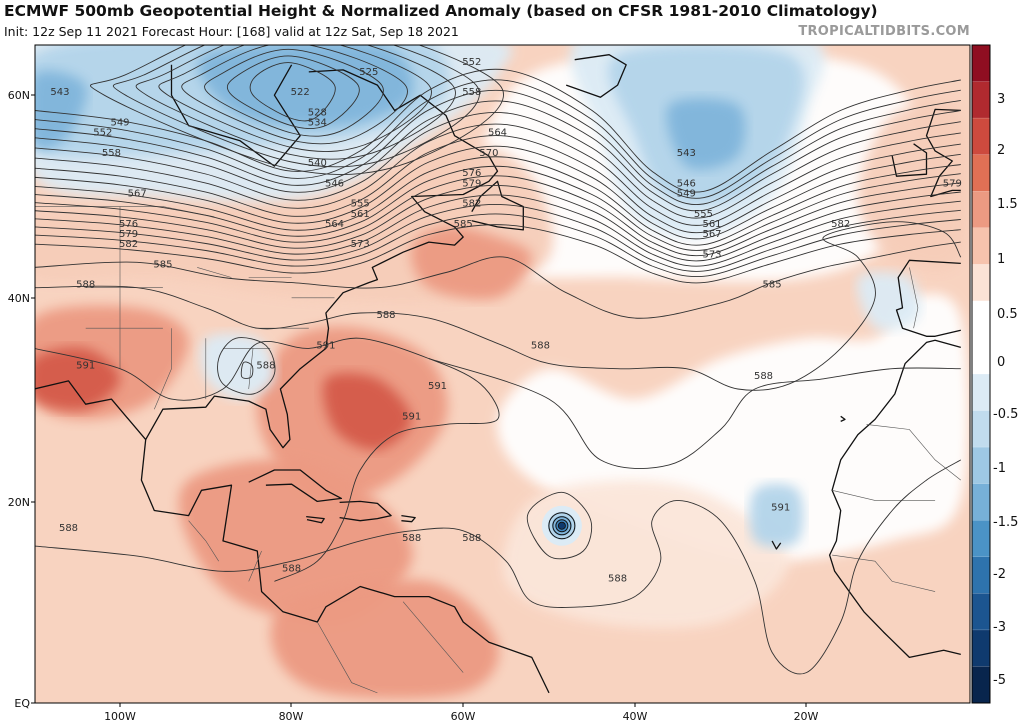 This screenshot has height=724, width=1024. I want to click on contour-label: 528, so click(317, 113).